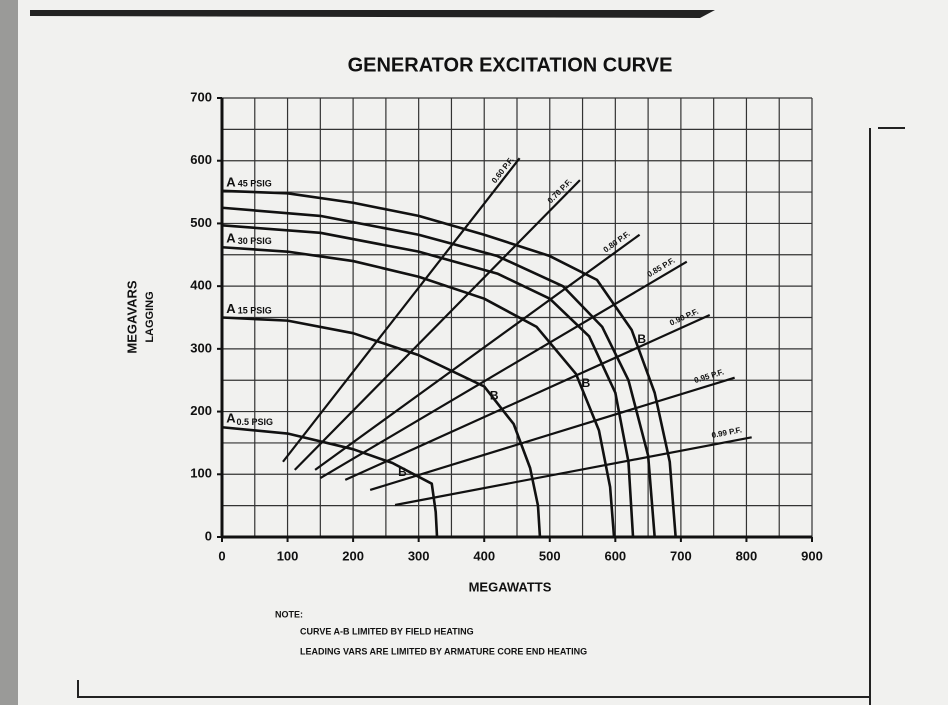  Describe the element at coordinates (9, 352) in the screenshot. I see `scan-edge` at that location.